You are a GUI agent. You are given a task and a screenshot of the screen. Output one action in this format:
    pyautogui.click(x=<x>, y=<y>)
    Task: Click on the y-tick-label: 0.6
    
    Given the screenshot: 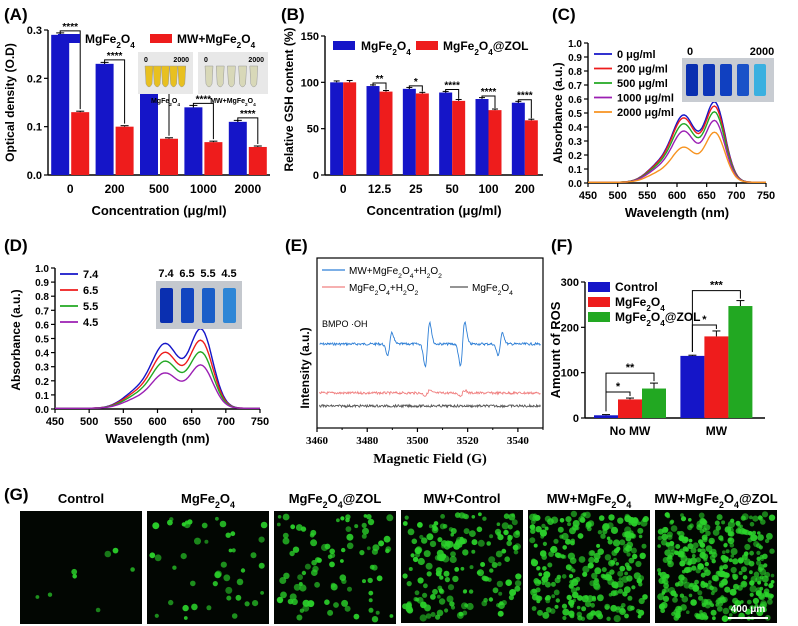 What is the action you would take?
    pyautogui.click(x=42, y=325)
    